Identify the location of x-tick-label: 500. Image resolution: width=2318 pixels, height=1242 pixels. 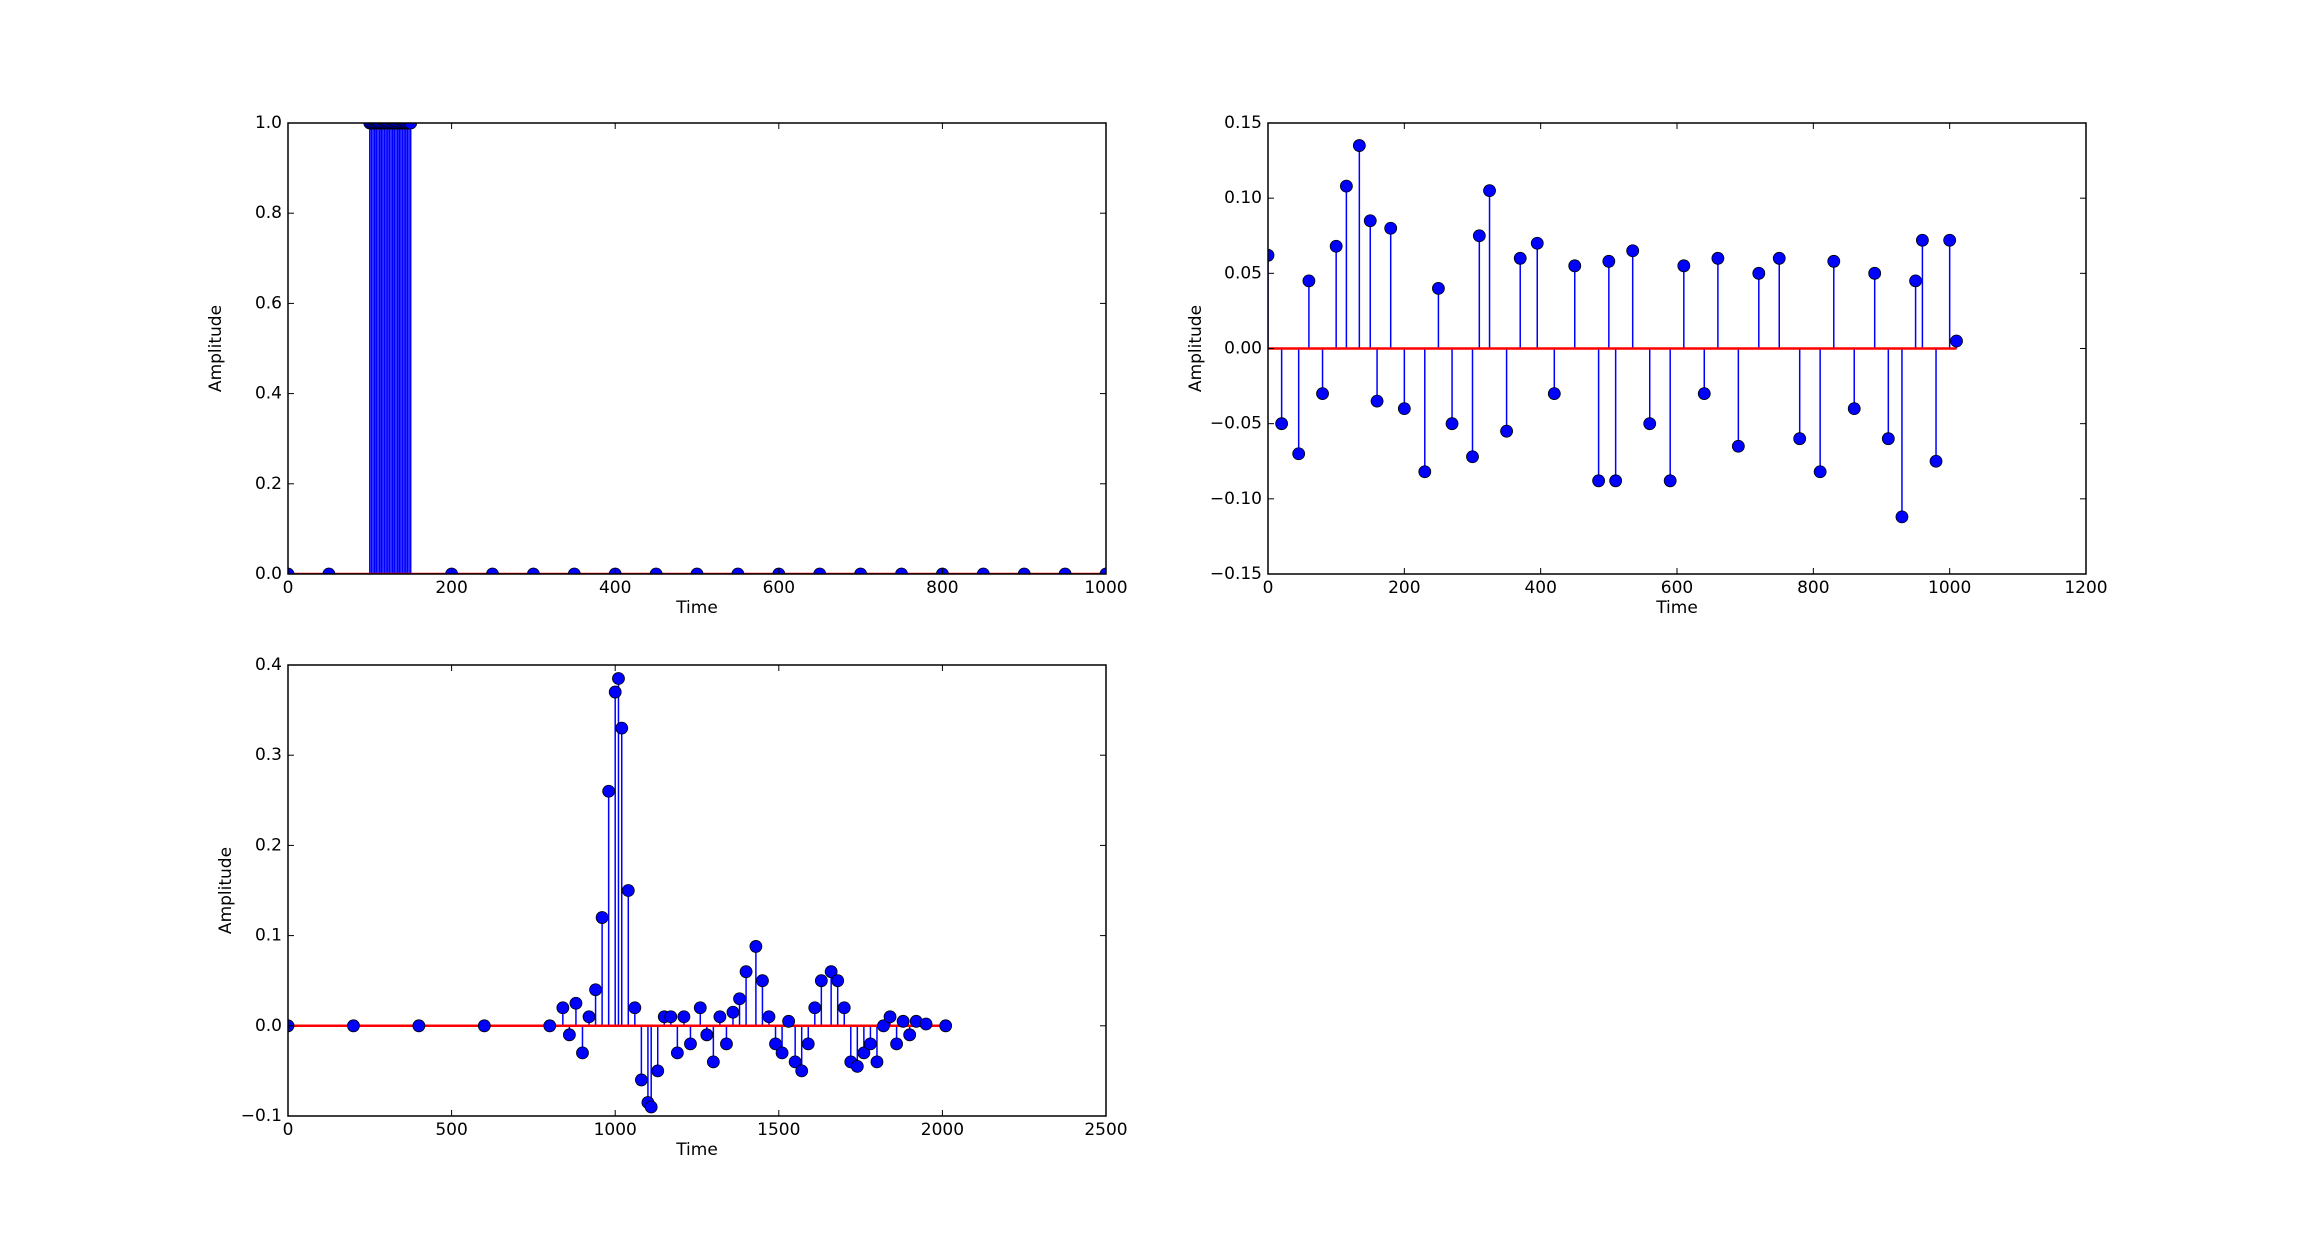
(451, 1130).